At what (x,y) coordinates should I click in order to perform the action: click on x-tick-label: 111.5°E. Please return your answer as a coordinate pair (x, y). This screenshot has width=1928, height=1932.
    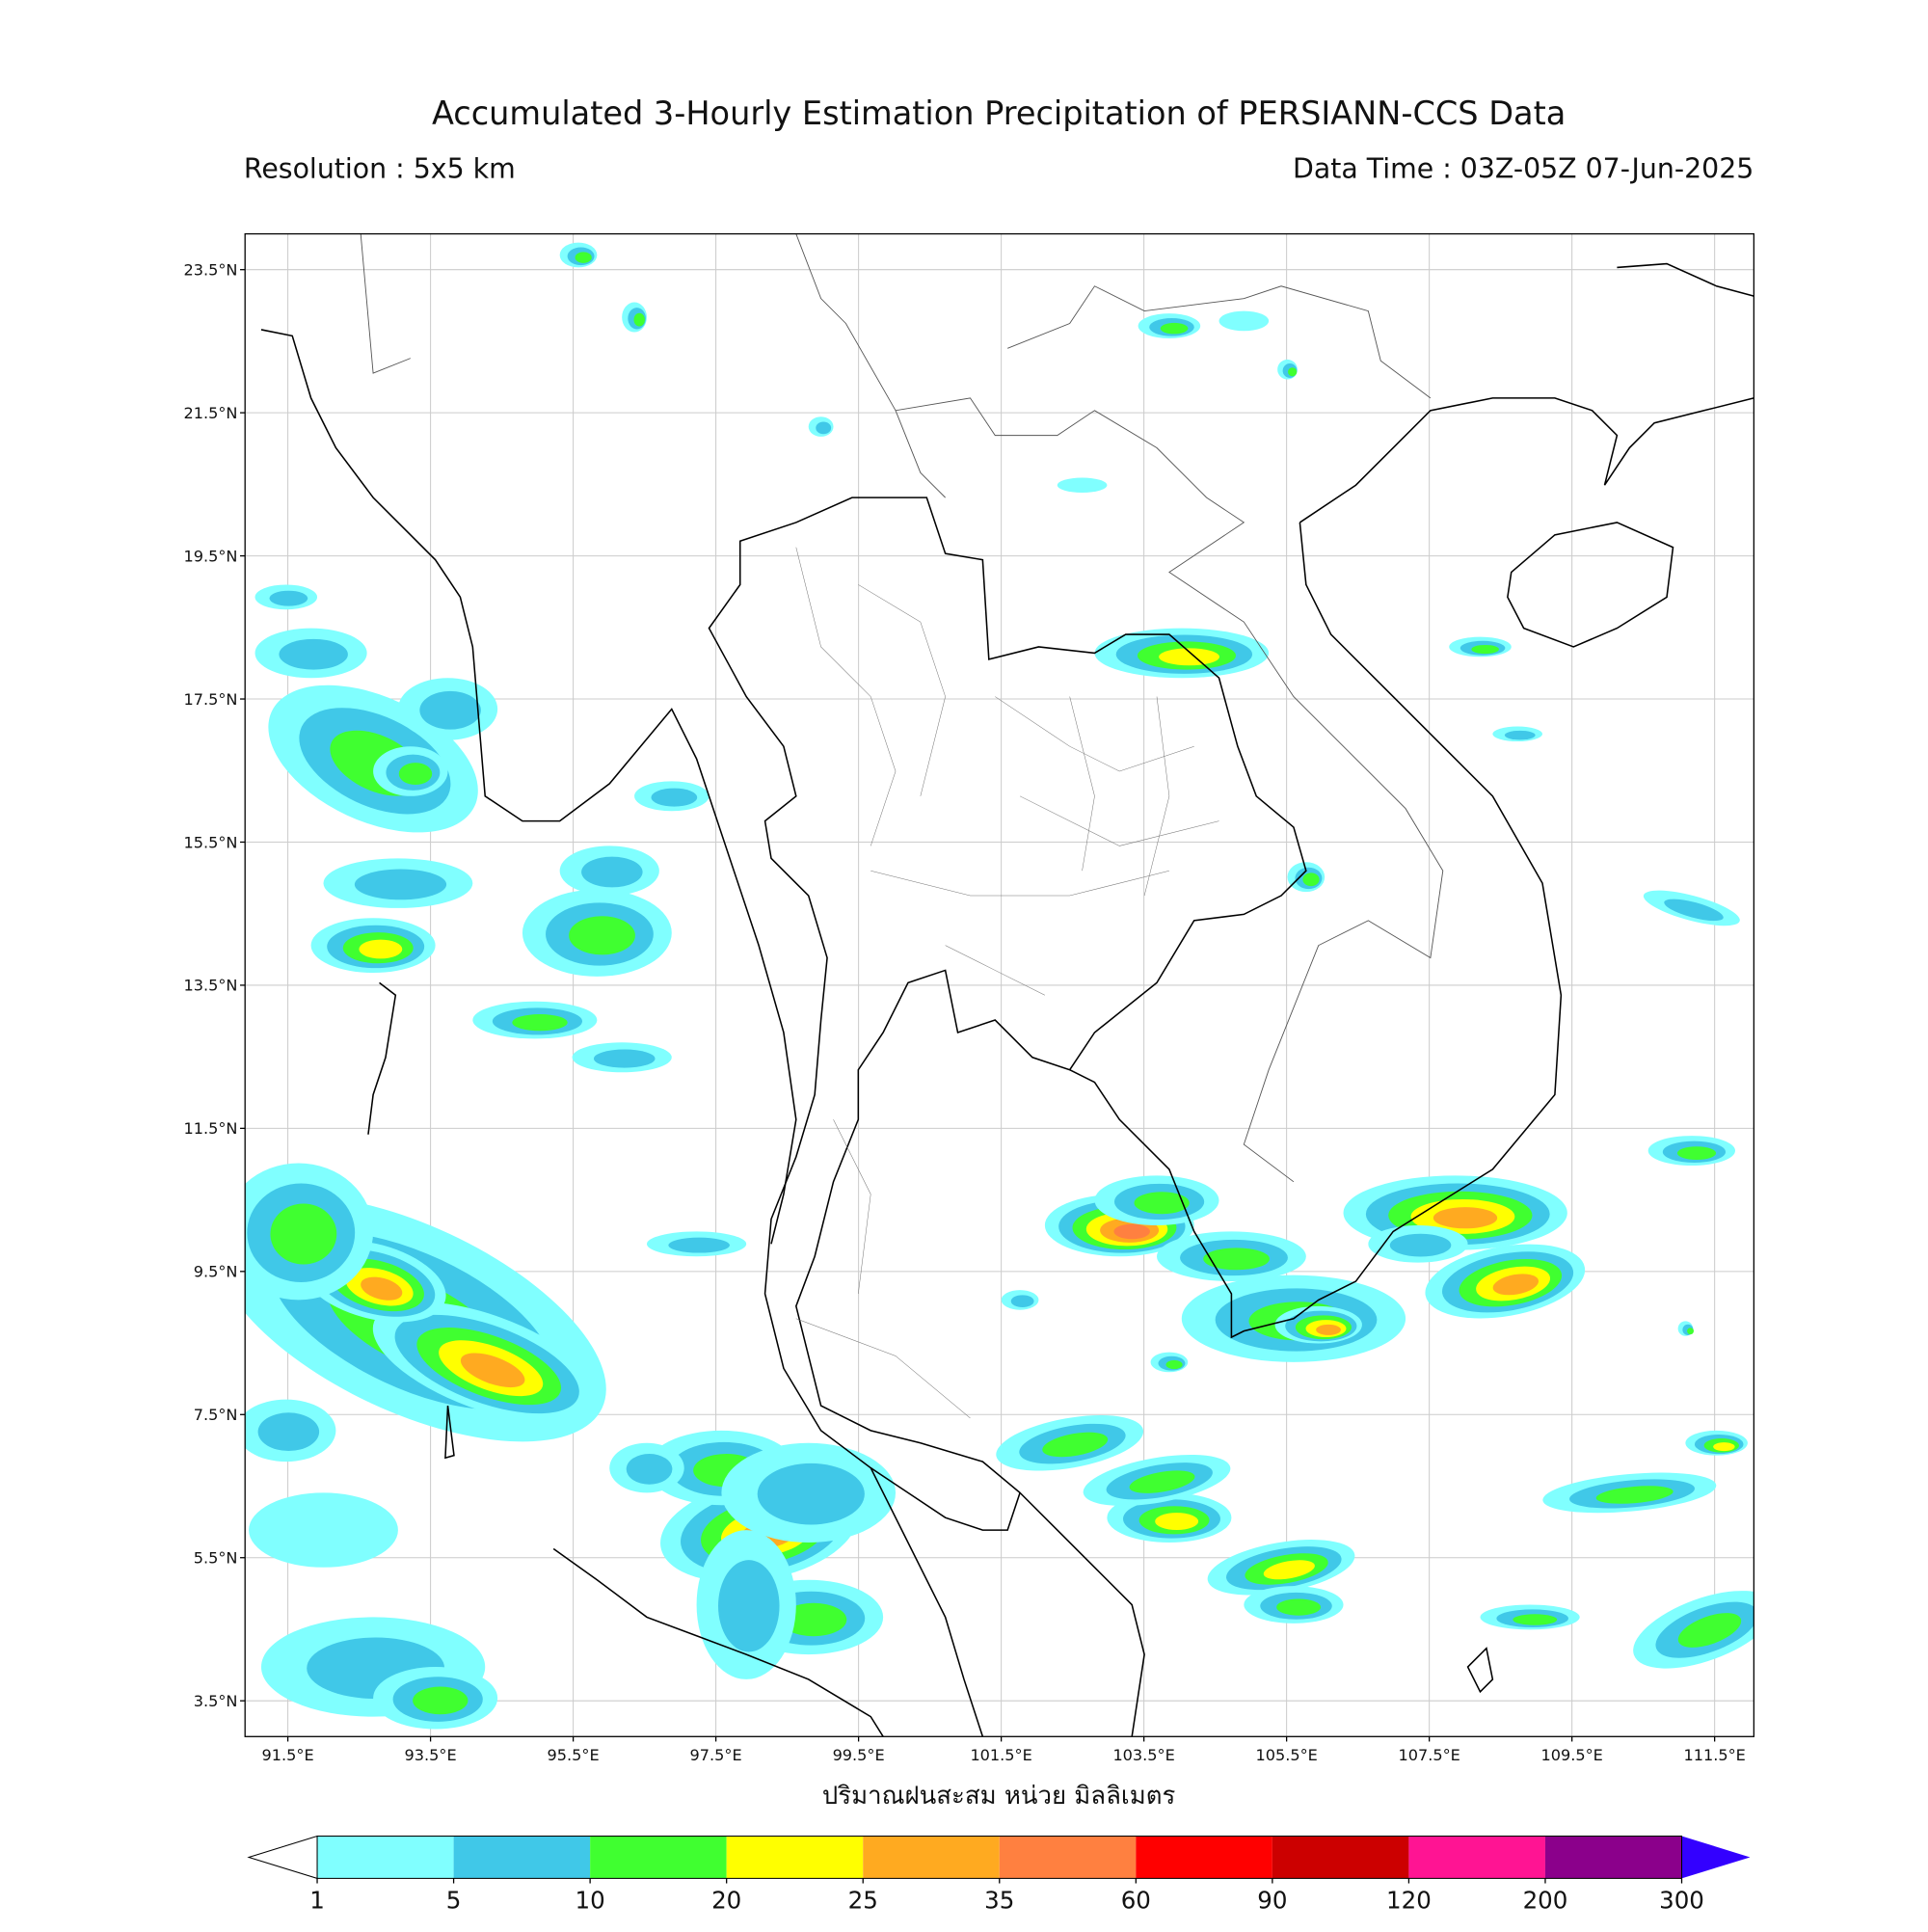
    Looking at the image, I should click on (1714, 1755).